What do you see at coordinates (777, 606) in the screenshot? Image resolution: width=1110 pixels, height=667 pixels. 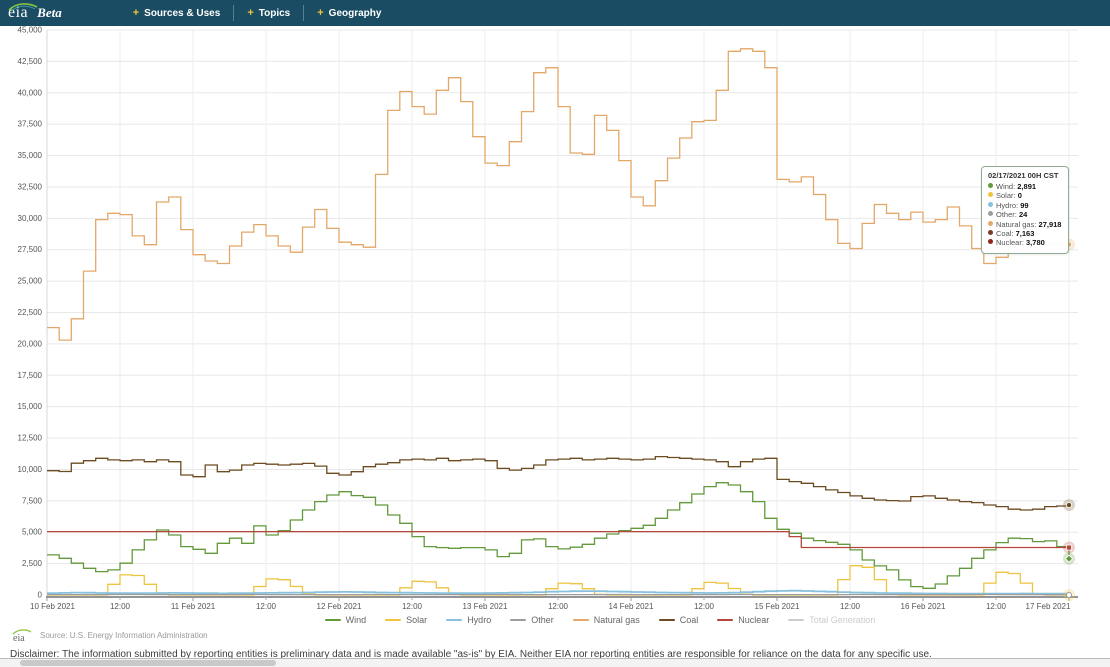 I see `x-axis-label: 15 Feb 2021` at bounding box center [777, 606].